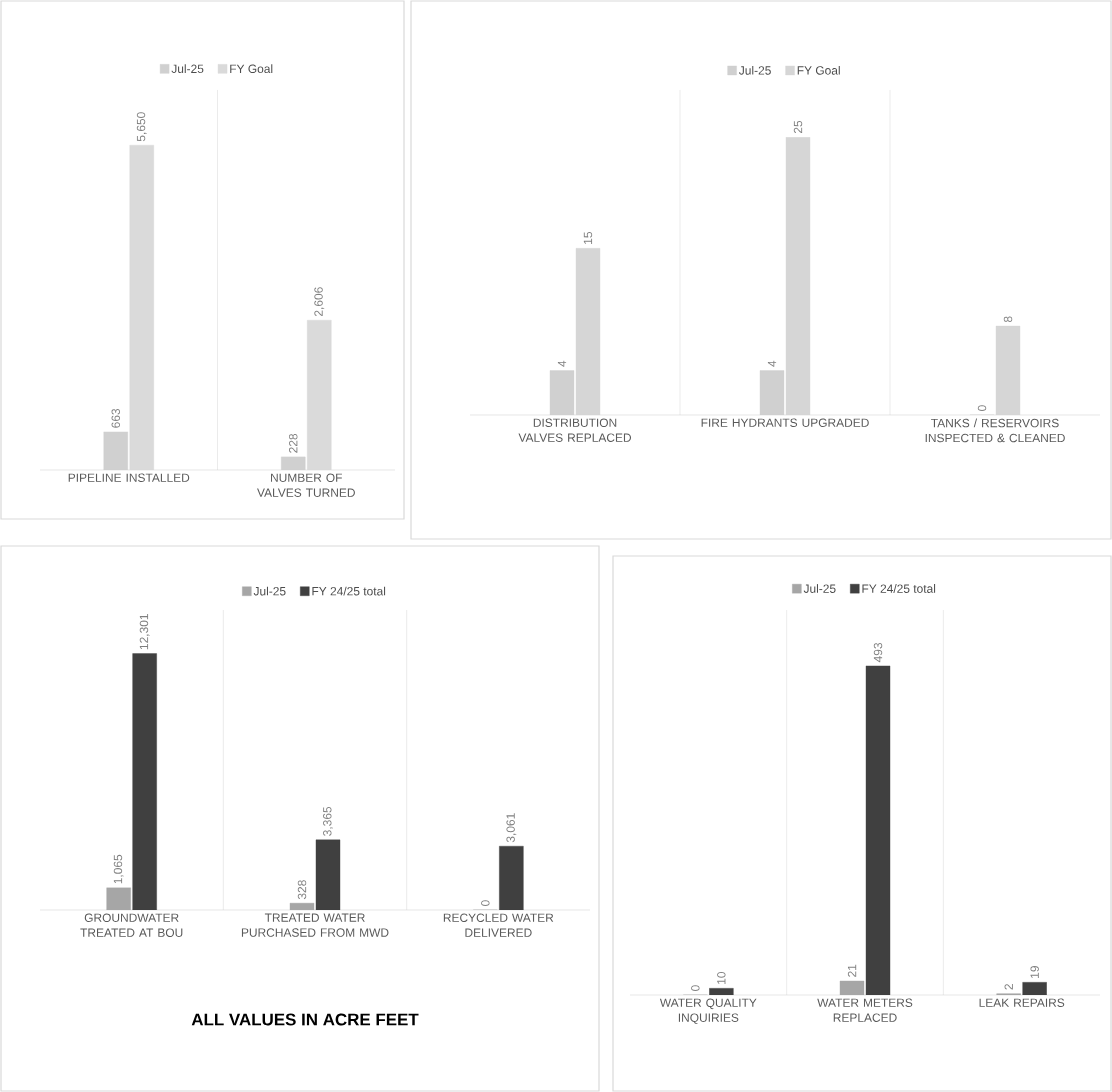  What do you see at coordinates (865, 1010) in the screenshot?
I see `x-tick-label: WATER METERS REPLACED` at bounding box center [865, 1010].